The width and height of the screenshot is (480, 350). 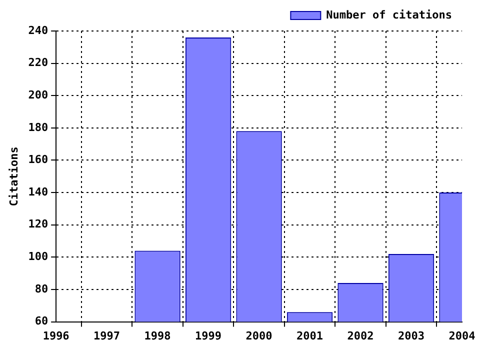 I want to click on legend-label: Number of citations, so click(x=389, y=15).